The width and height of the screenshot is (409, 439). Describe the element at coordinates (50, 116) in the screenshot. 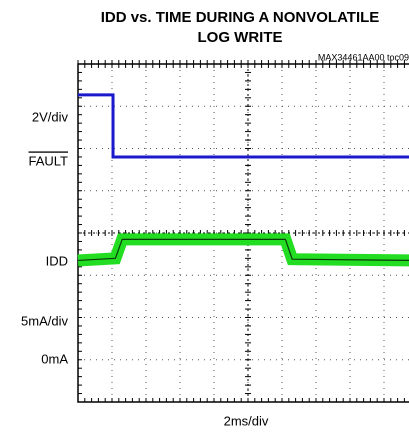

I see `scale-label: 2V/div` at that location.